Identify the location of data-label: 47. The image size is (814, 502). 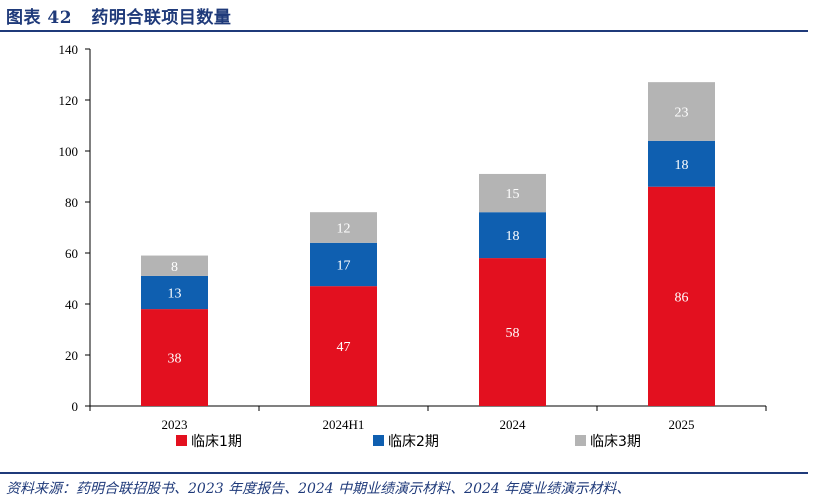
(344, 347).